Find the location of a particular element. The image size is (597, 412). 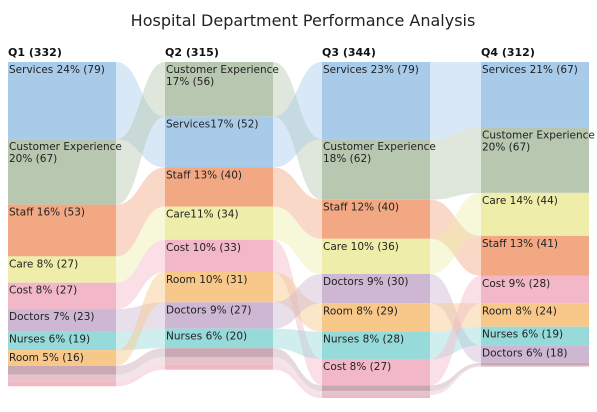

segment-label-customer-experience-q2: Customer Experience 17% (56) is located at coordinates (222, 76).